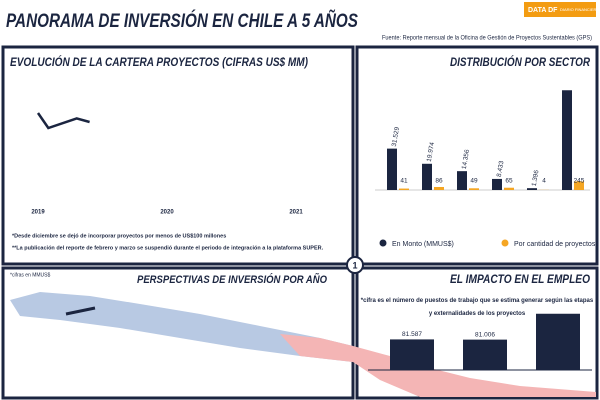  Describe the element at coordinates (167, 213) in the screenshot. I see `x-tick-label: 2020` at that location.